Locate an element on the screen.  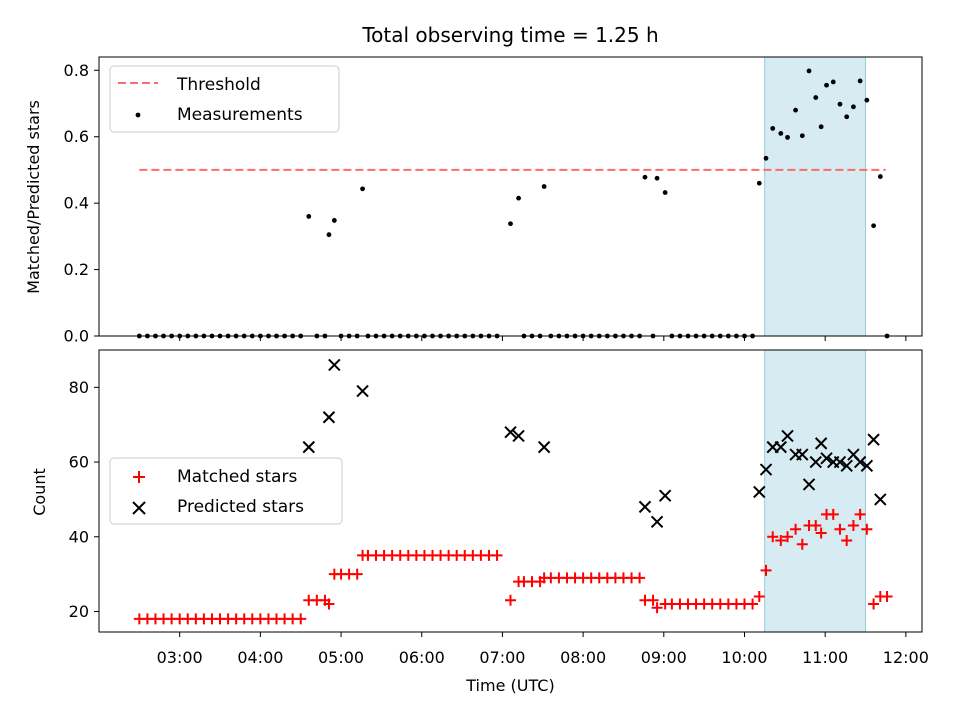
legend-predicted-label: Predicted stars is located at coordinates (240, 507).